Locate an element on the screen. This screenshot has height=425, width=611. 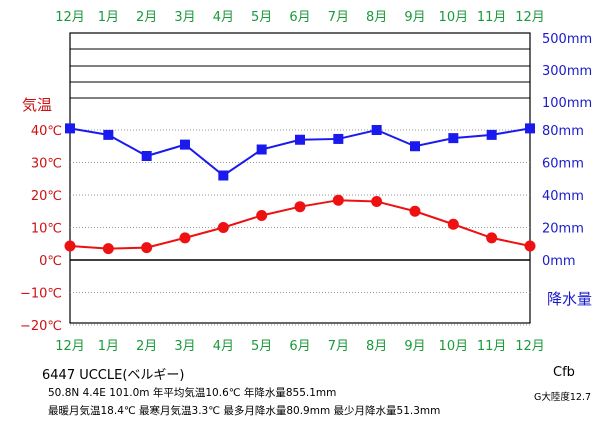
temperature-tick-label: 40℃ is located at coordinates (46, 131).